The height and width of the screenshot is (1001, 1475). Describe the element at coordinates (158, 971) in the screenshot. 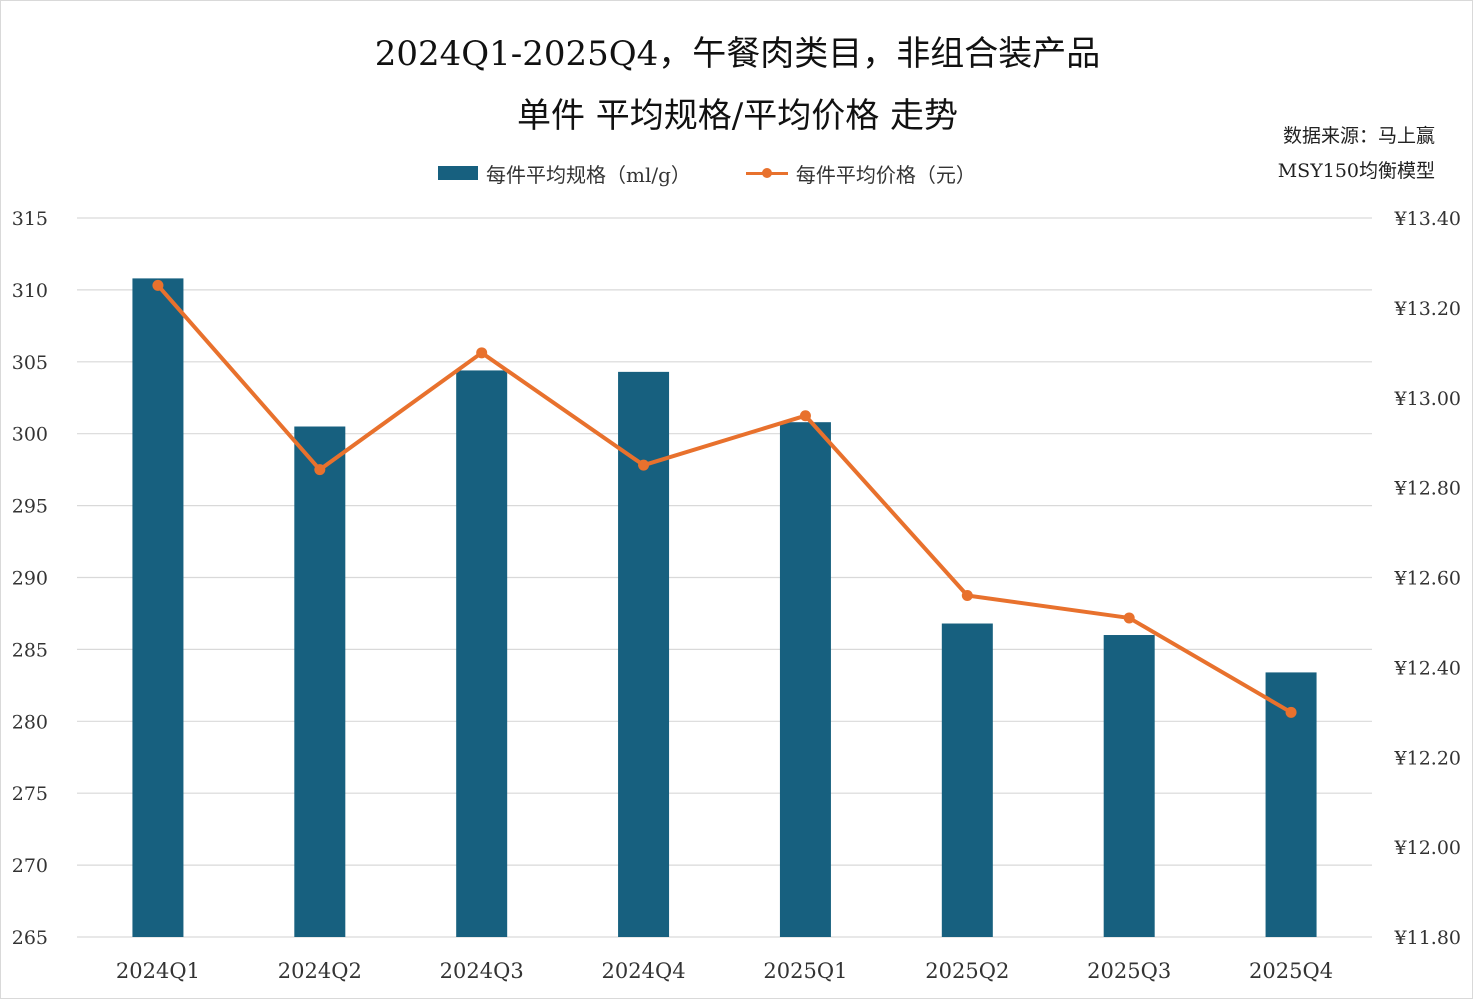

I see `x-tick-label: 2024Q1` at that location.